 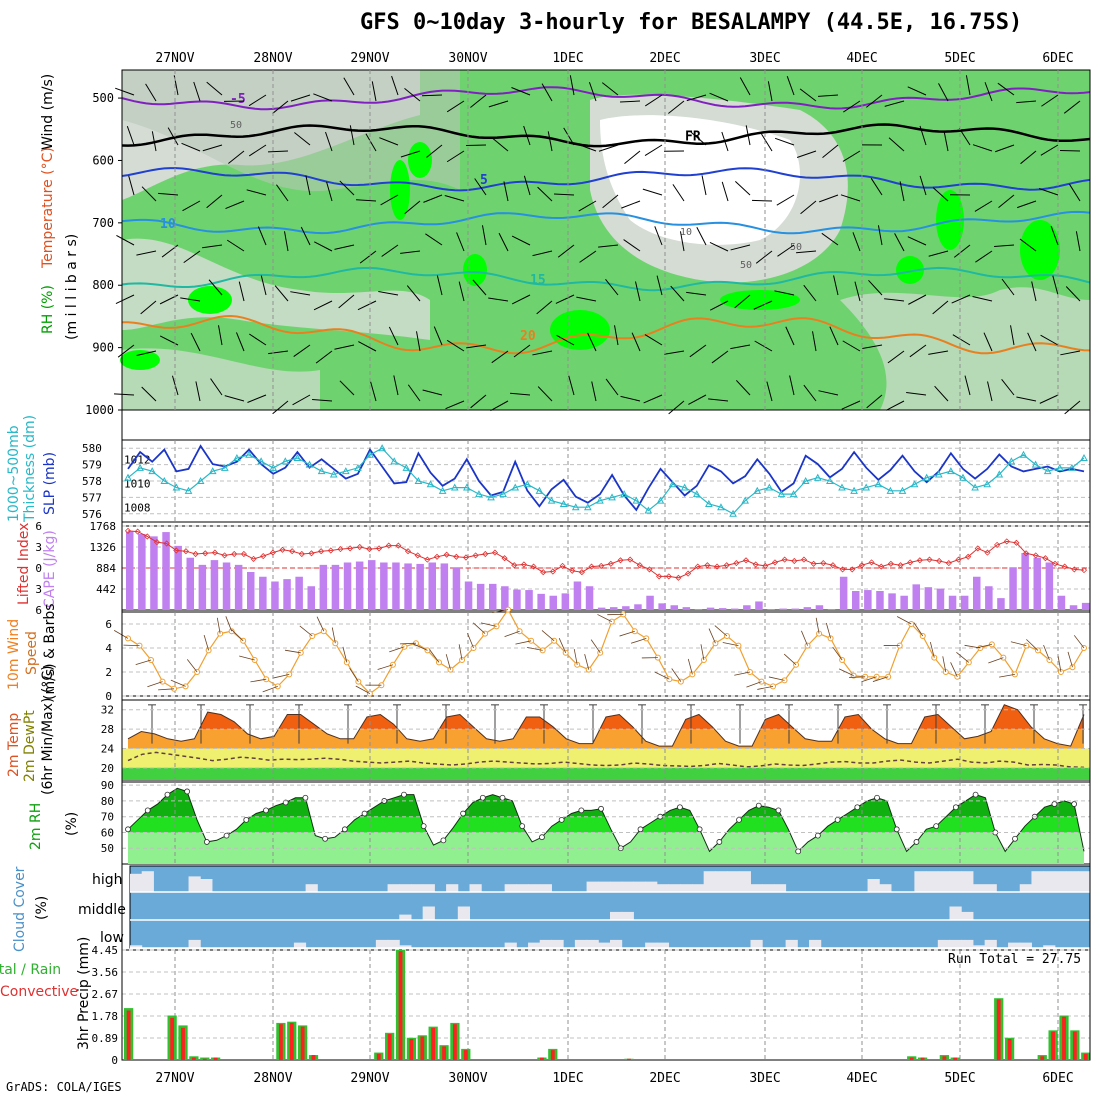 I want to click on lifted-tick: 6, so click(x=38, y=610).